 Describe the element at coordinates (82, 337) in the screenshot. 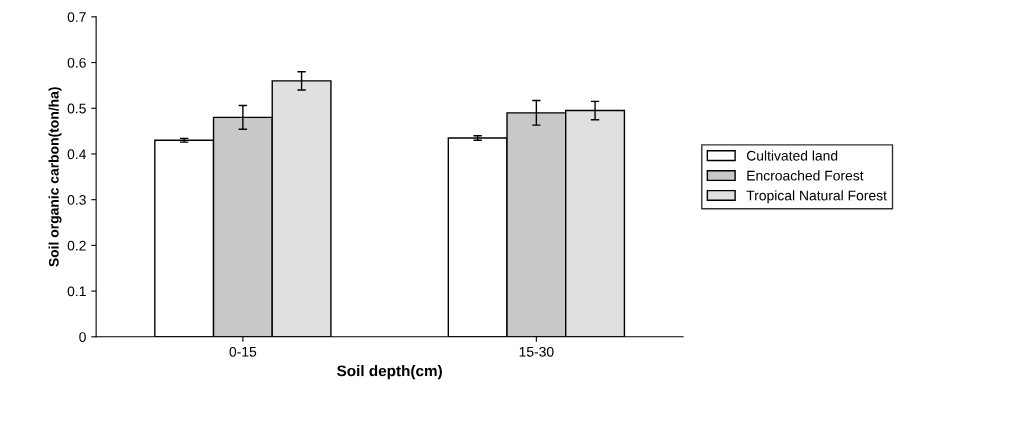

I see `y-tick-label: 0` at that location.